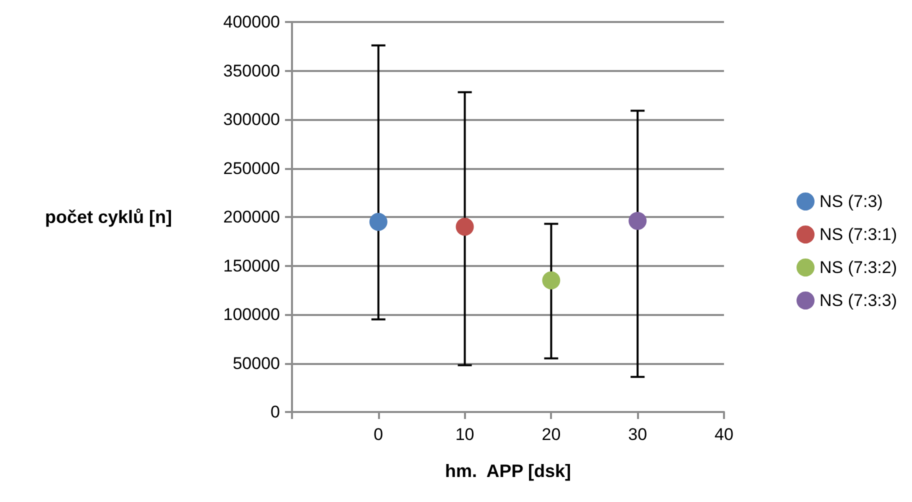 The image size is (912, 502). Describe the element at coordinates (251, 217) in the screenshot. I see `y-tick-label: 200000` at that location.